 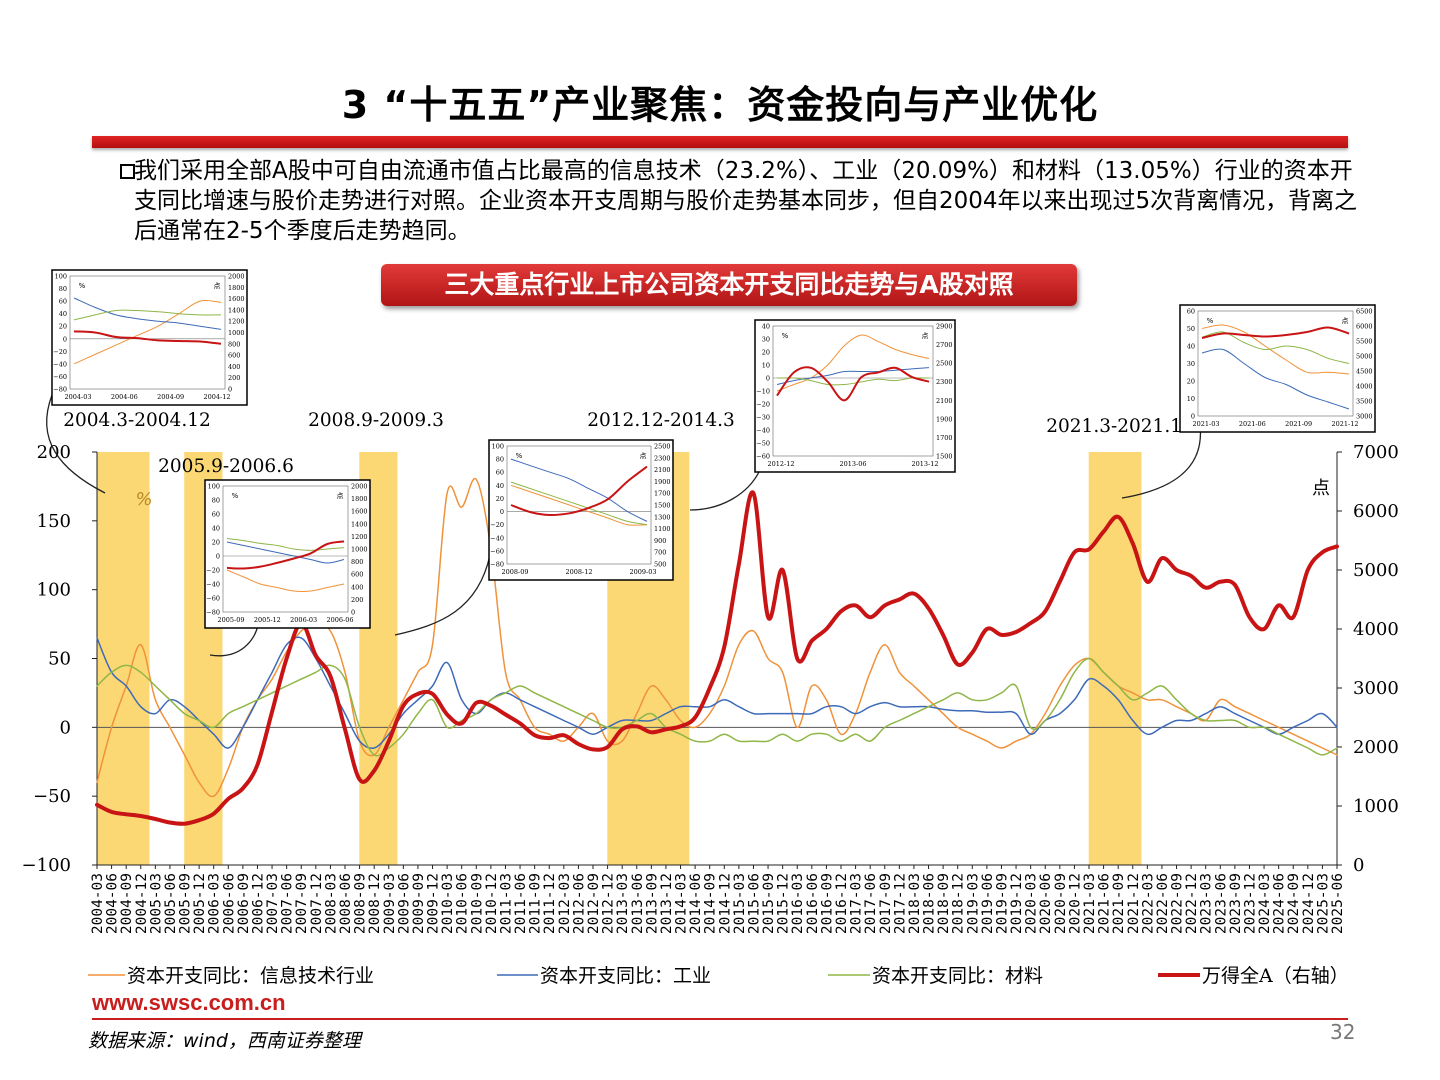 What do you see at coordinates (498, 447) in the screenshot?
I see `inset-left-tick-label: 100` at bounding box center [498, 447].